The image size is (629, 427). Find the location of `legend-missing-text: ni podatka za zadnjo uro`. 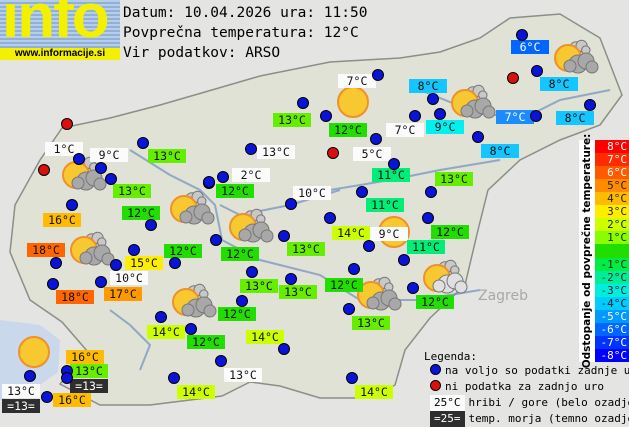

legend-missing-text: ni podatka za zadnjo uro is located at coordinates (524, 386).